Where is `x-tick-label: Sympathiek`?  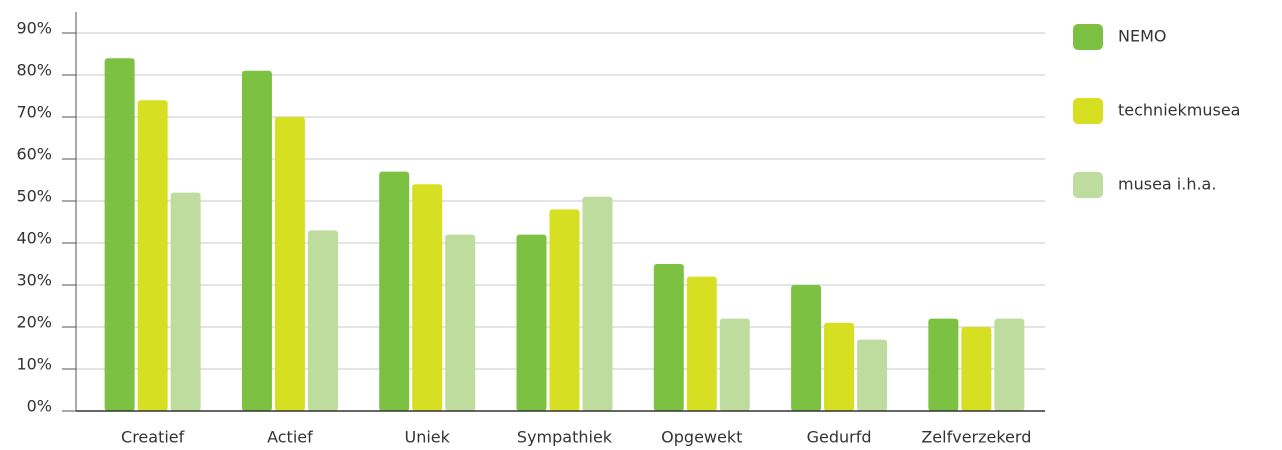
x-tick-label: Sympathiek is located at coordinates (565, 437).